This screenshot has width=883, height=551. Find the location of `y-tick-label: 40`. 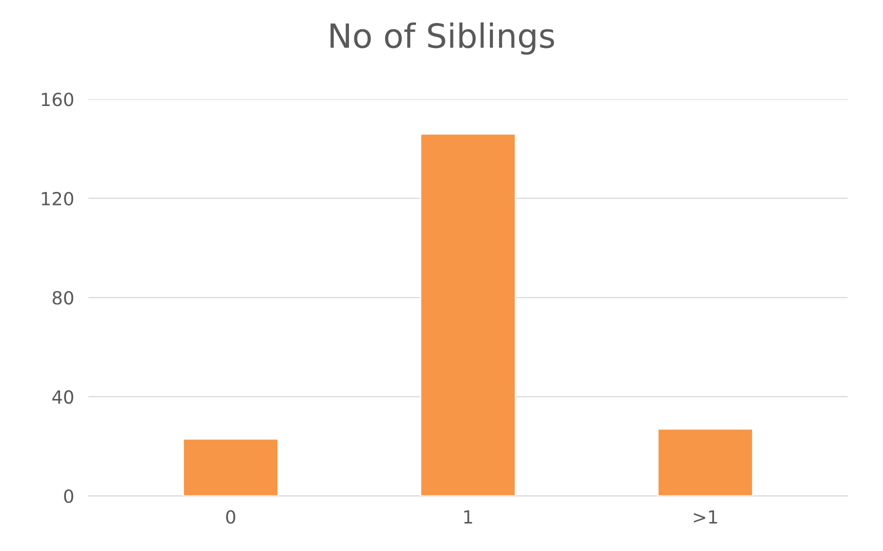

y-tick-label: 40 is located at coordinates (63, 397).